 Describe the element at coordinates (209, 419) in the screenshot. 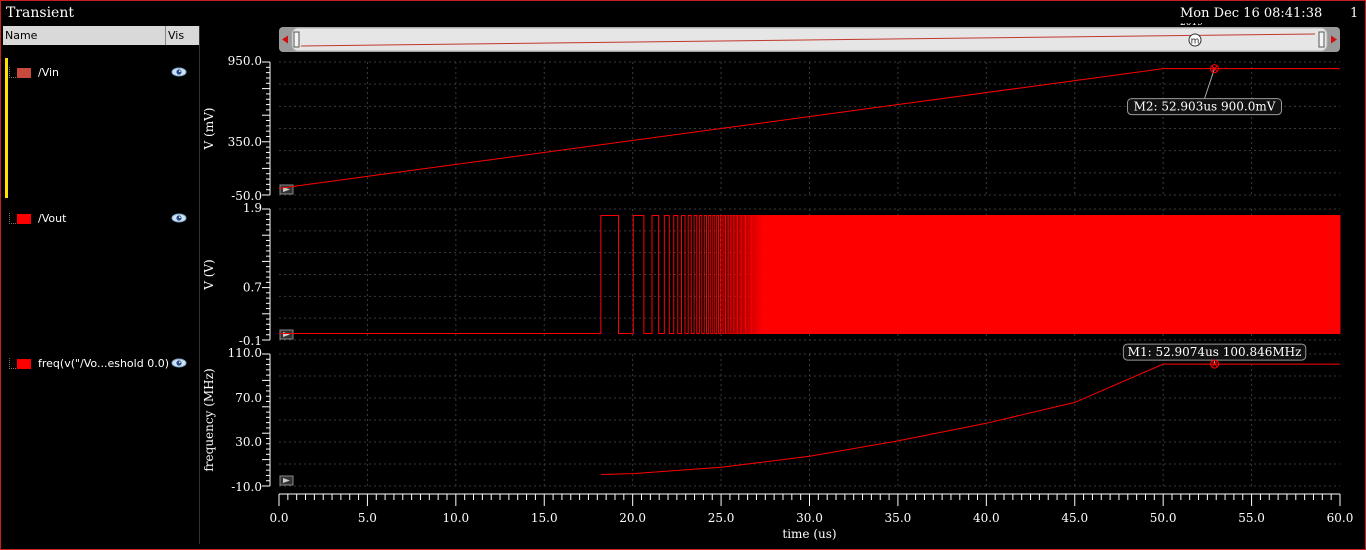

I see `y-axis-label: frequency (MHz)` at that location.